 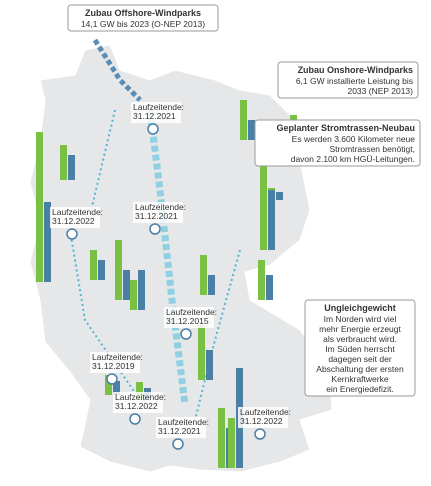 What do you see at coordinates (354, 139) in the screenshot?
I see `info-line: Es werden 3.600 Kilometer neue` at bounding box center [354, 139].